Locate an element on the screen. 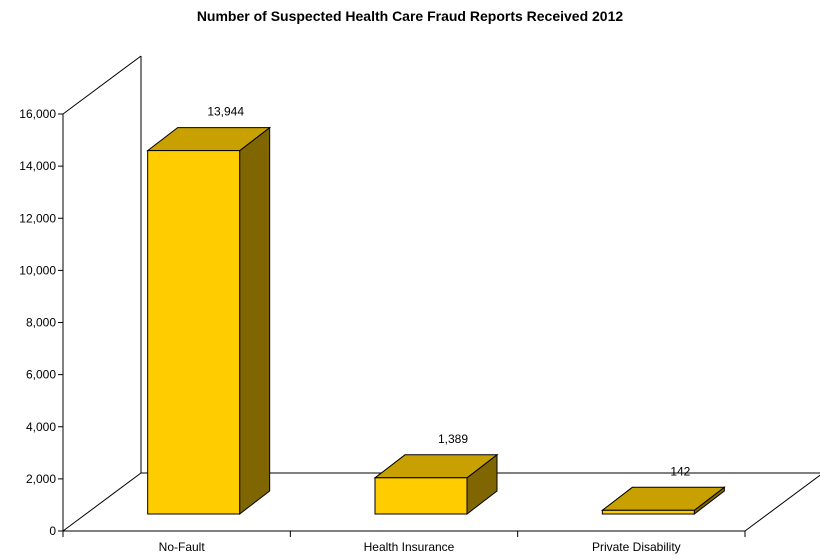  bar-top is located at coordinates (663, 498).